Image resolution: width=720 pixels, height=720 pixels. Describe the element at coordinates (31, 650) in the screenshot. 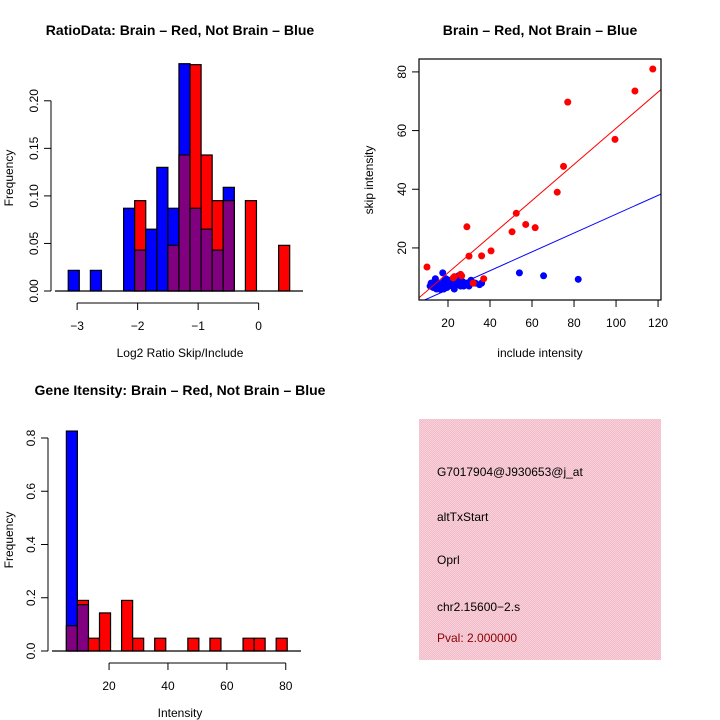

I see `y-tick-label: 0.0` at that location.